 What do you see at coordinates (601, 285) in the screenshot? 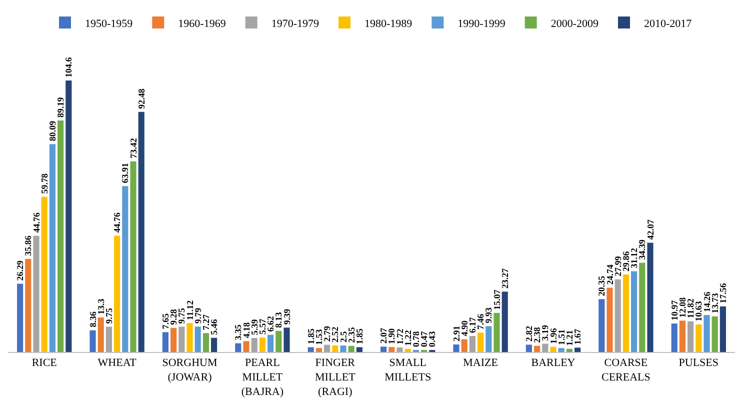
I see `data-label: 20.35` at bounding box center [601, 285].